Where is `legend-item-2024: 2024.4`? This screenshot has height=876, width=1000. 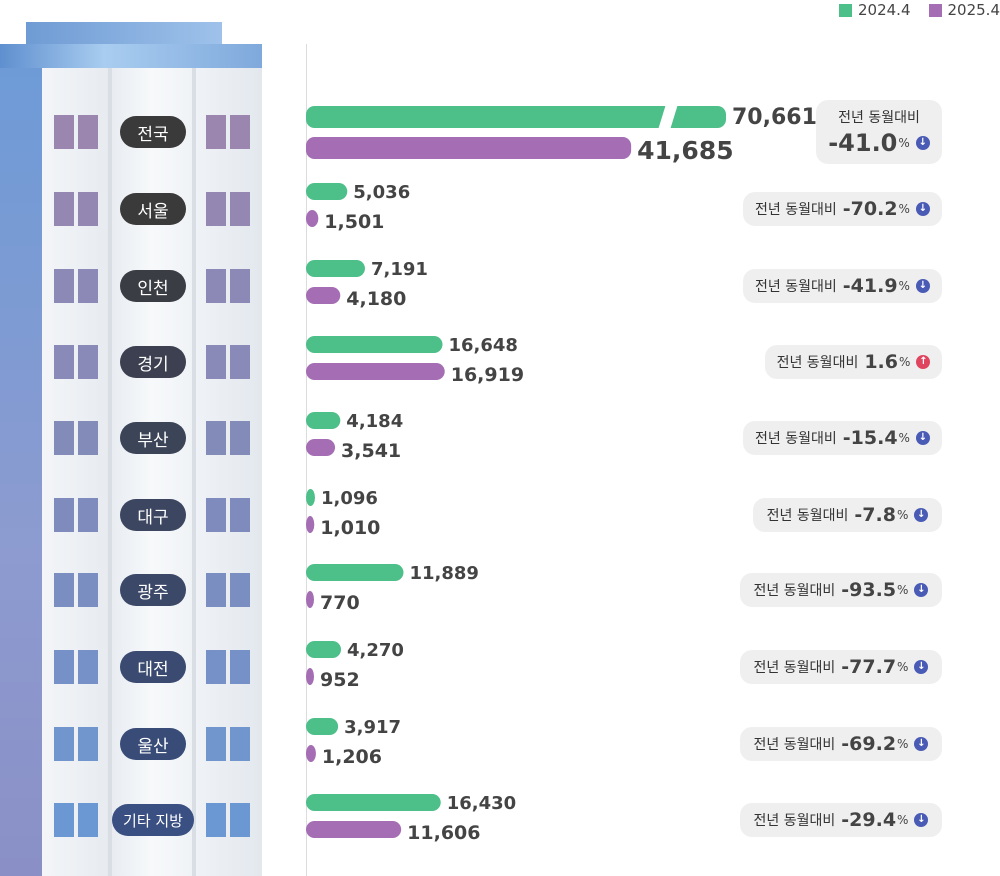 legend-item-2024: 2024.4 is located at coordinates (875, 10).